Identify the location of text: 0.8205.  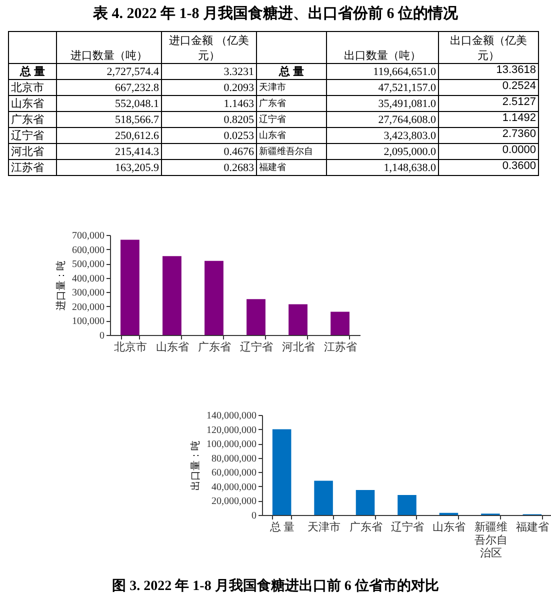
(209, 120).